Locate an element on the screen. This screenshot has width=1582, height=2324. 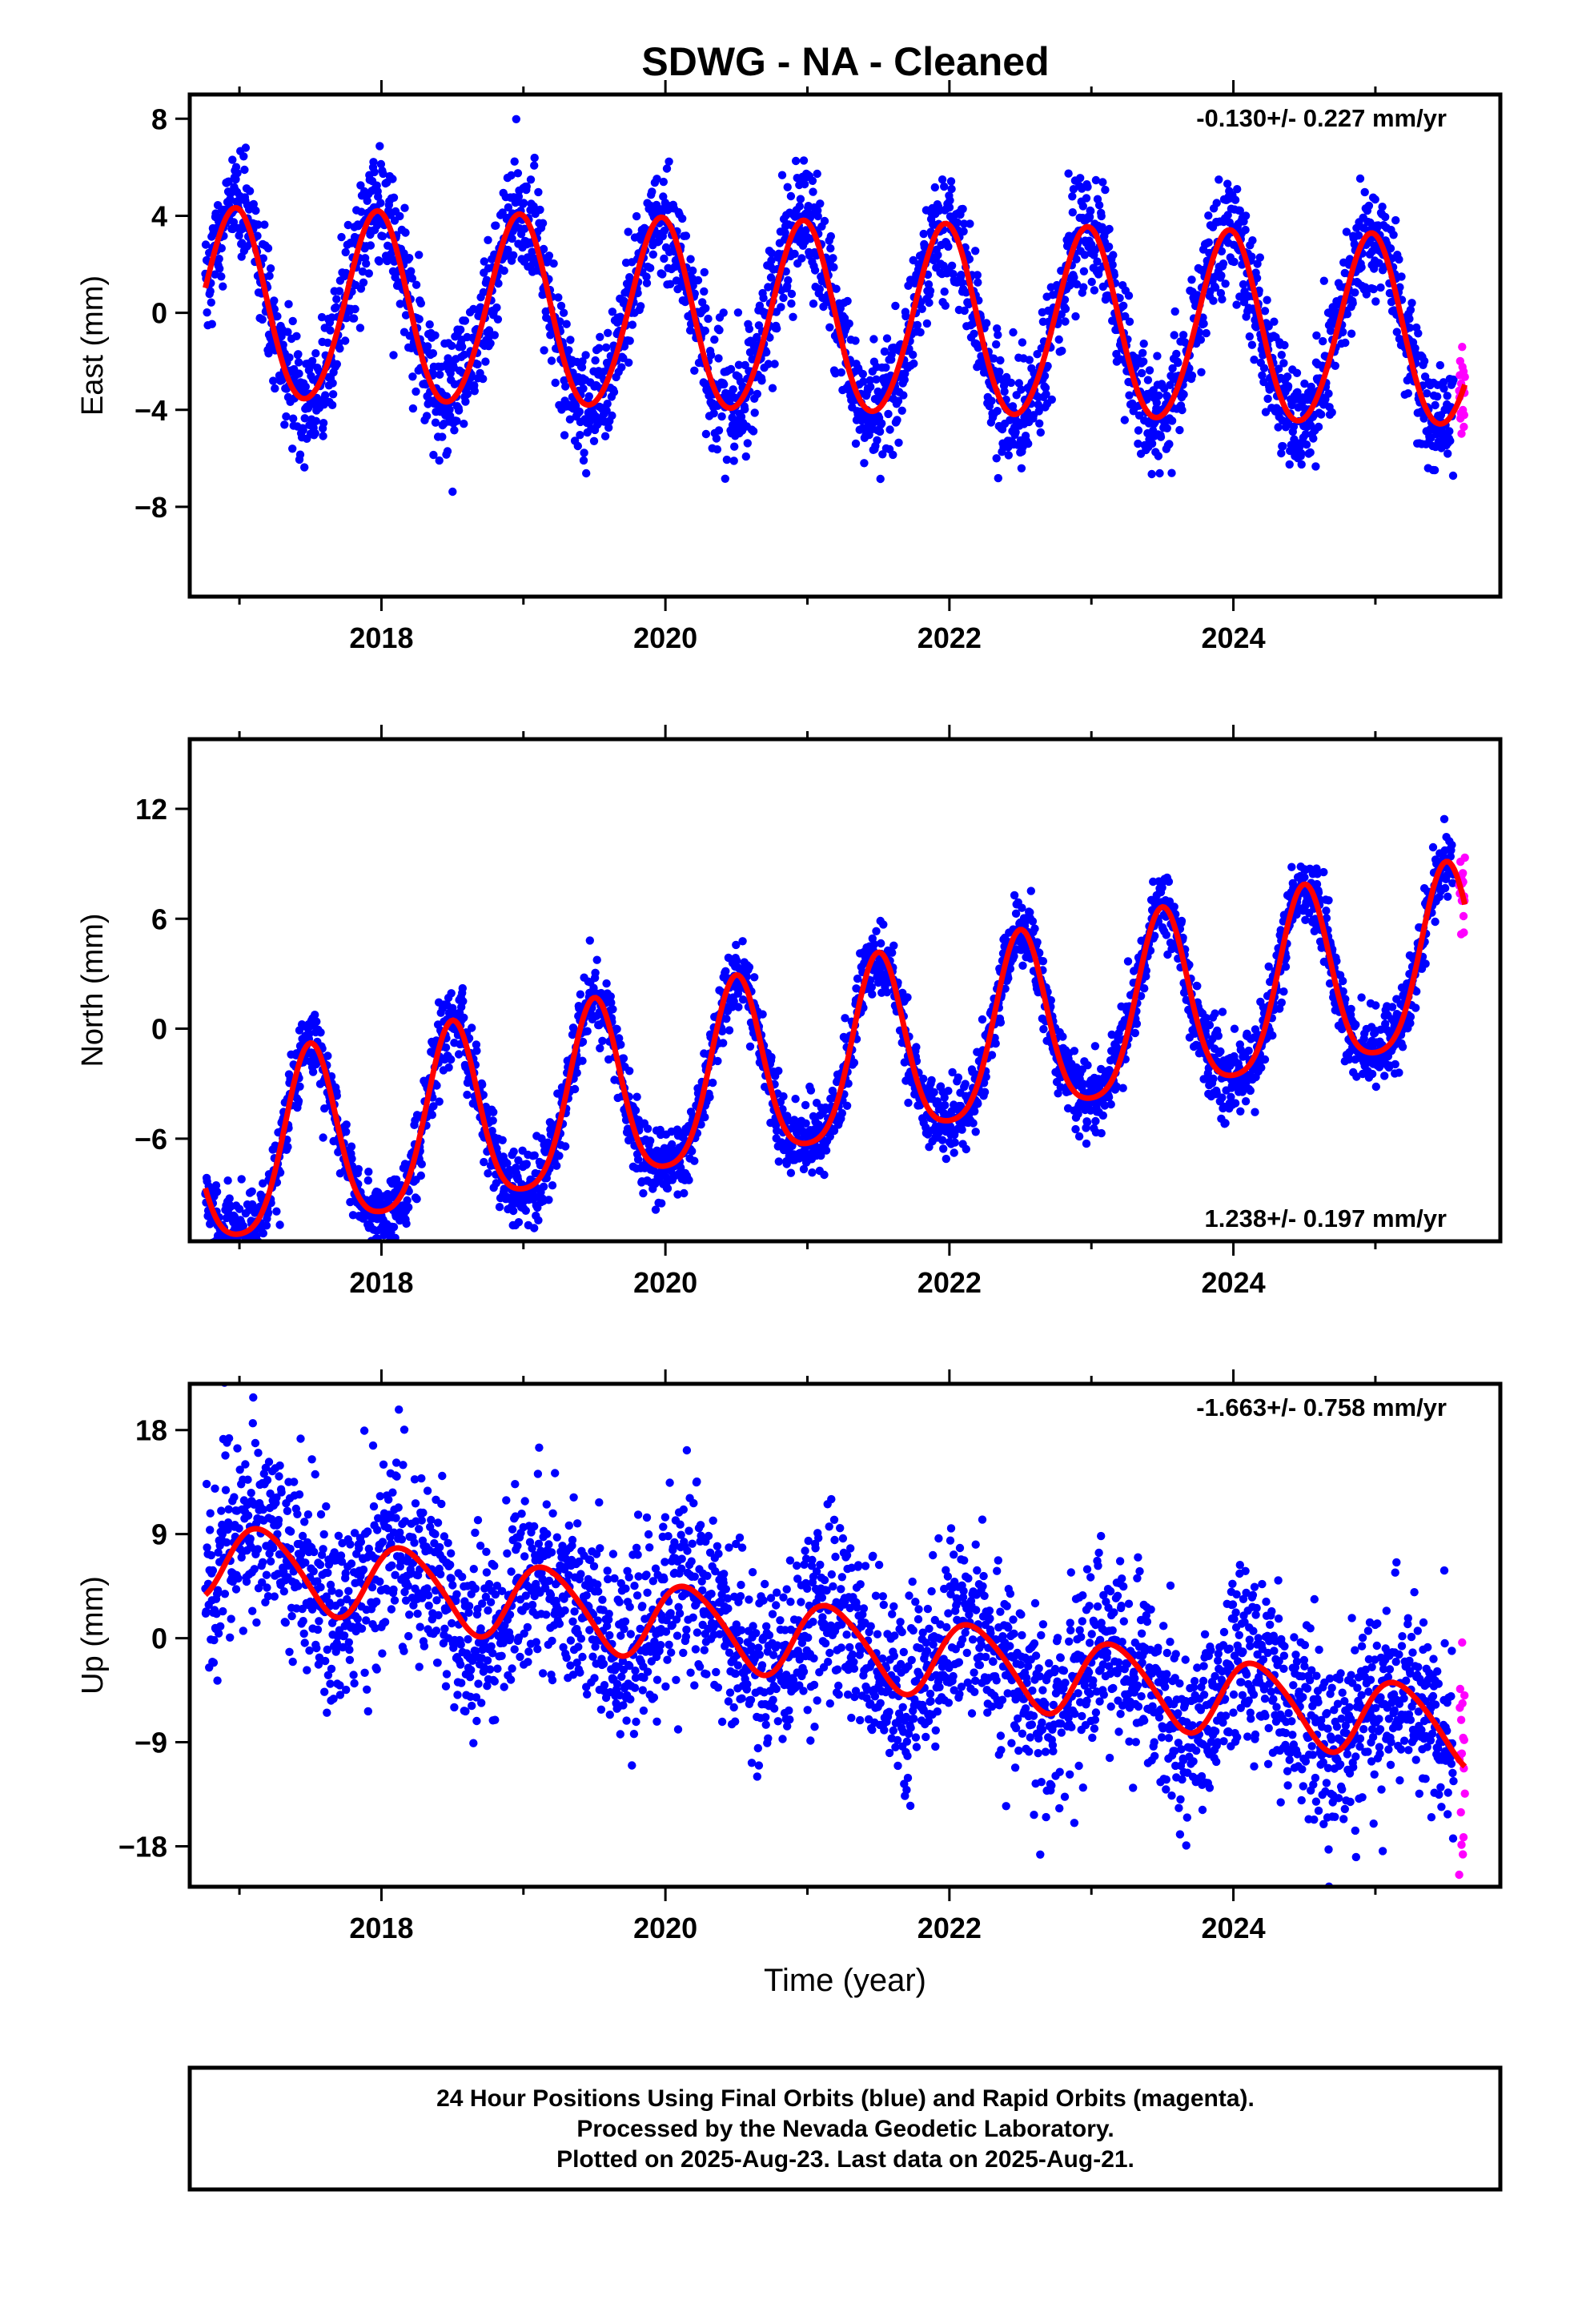
rate-label: -0.130+/- 0.227 mm/yr is located at coordinates (1322, 118).